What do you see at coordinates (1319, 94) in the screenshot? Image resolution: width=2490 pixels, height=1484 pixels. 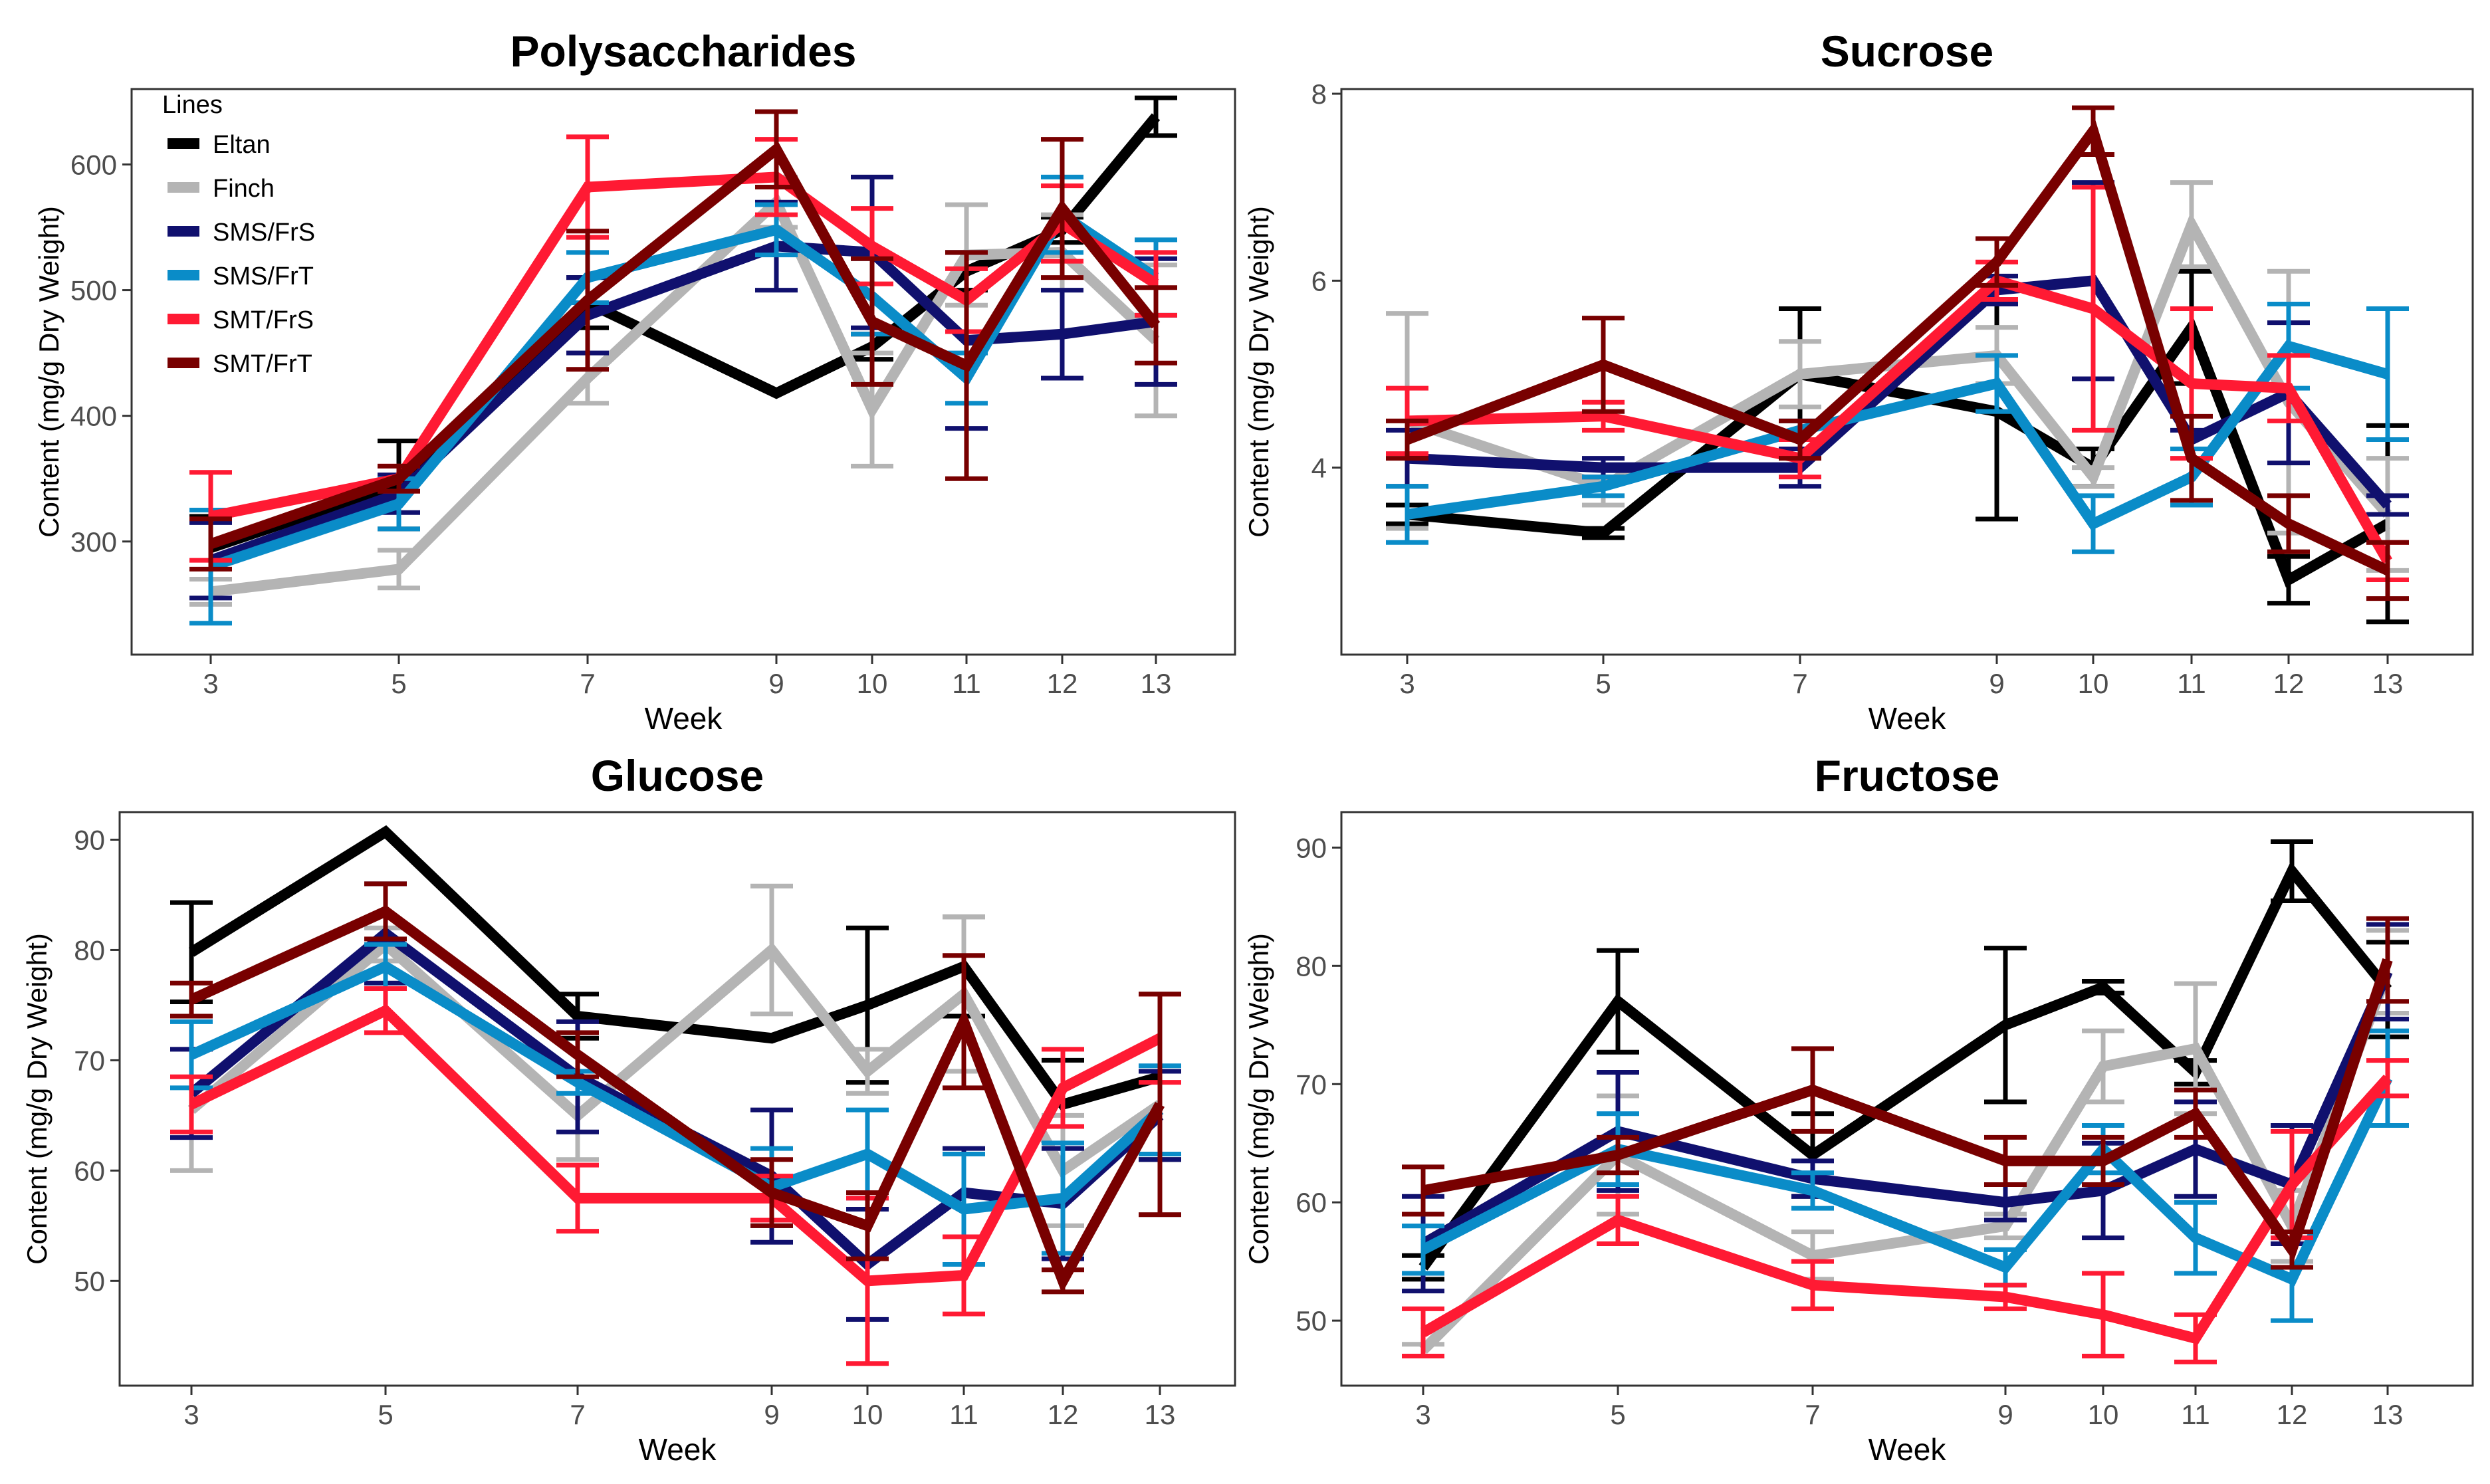 I see `y-tick-label: 8` at bounding box center [1319, 94].